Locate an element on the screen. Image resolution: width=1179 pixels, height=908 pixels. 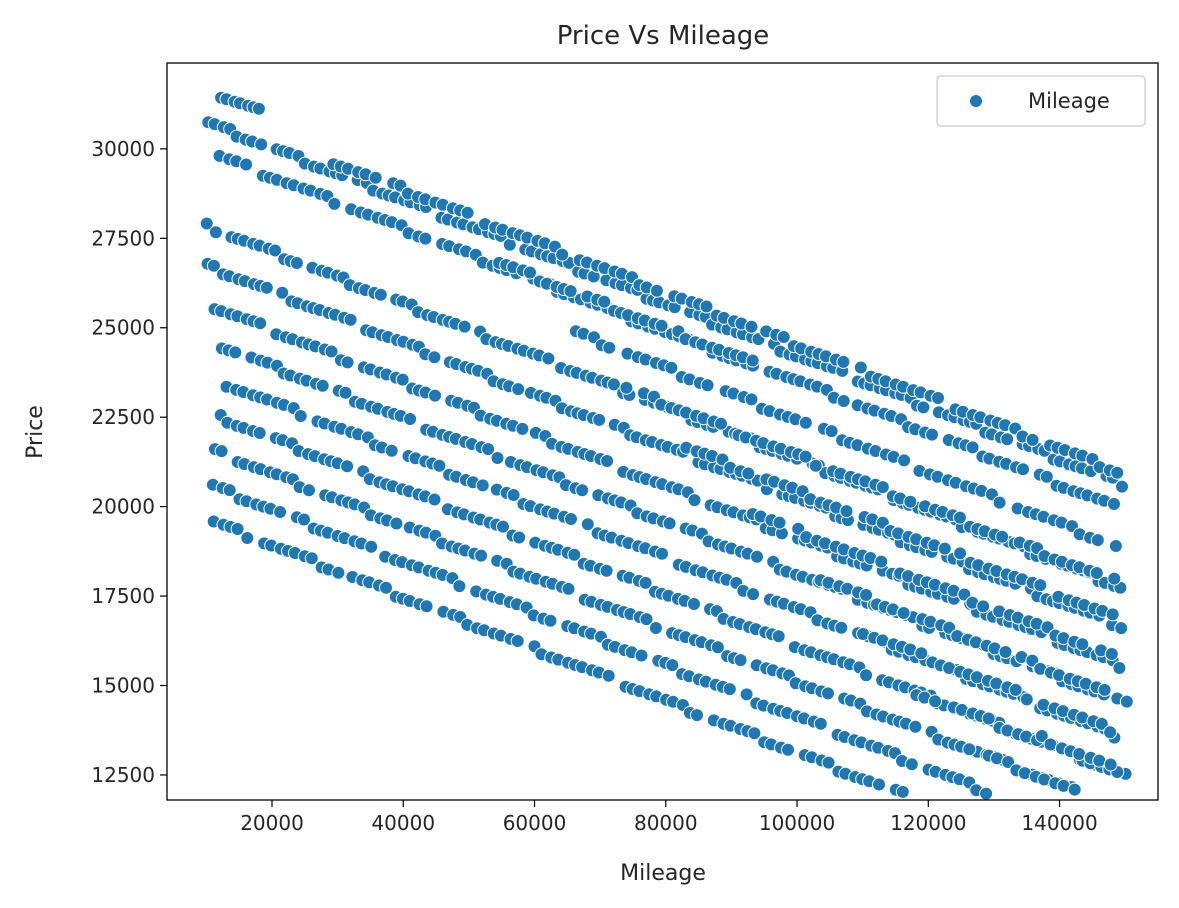
x-tick-label: 80000 is located at coordinates (666, 823).